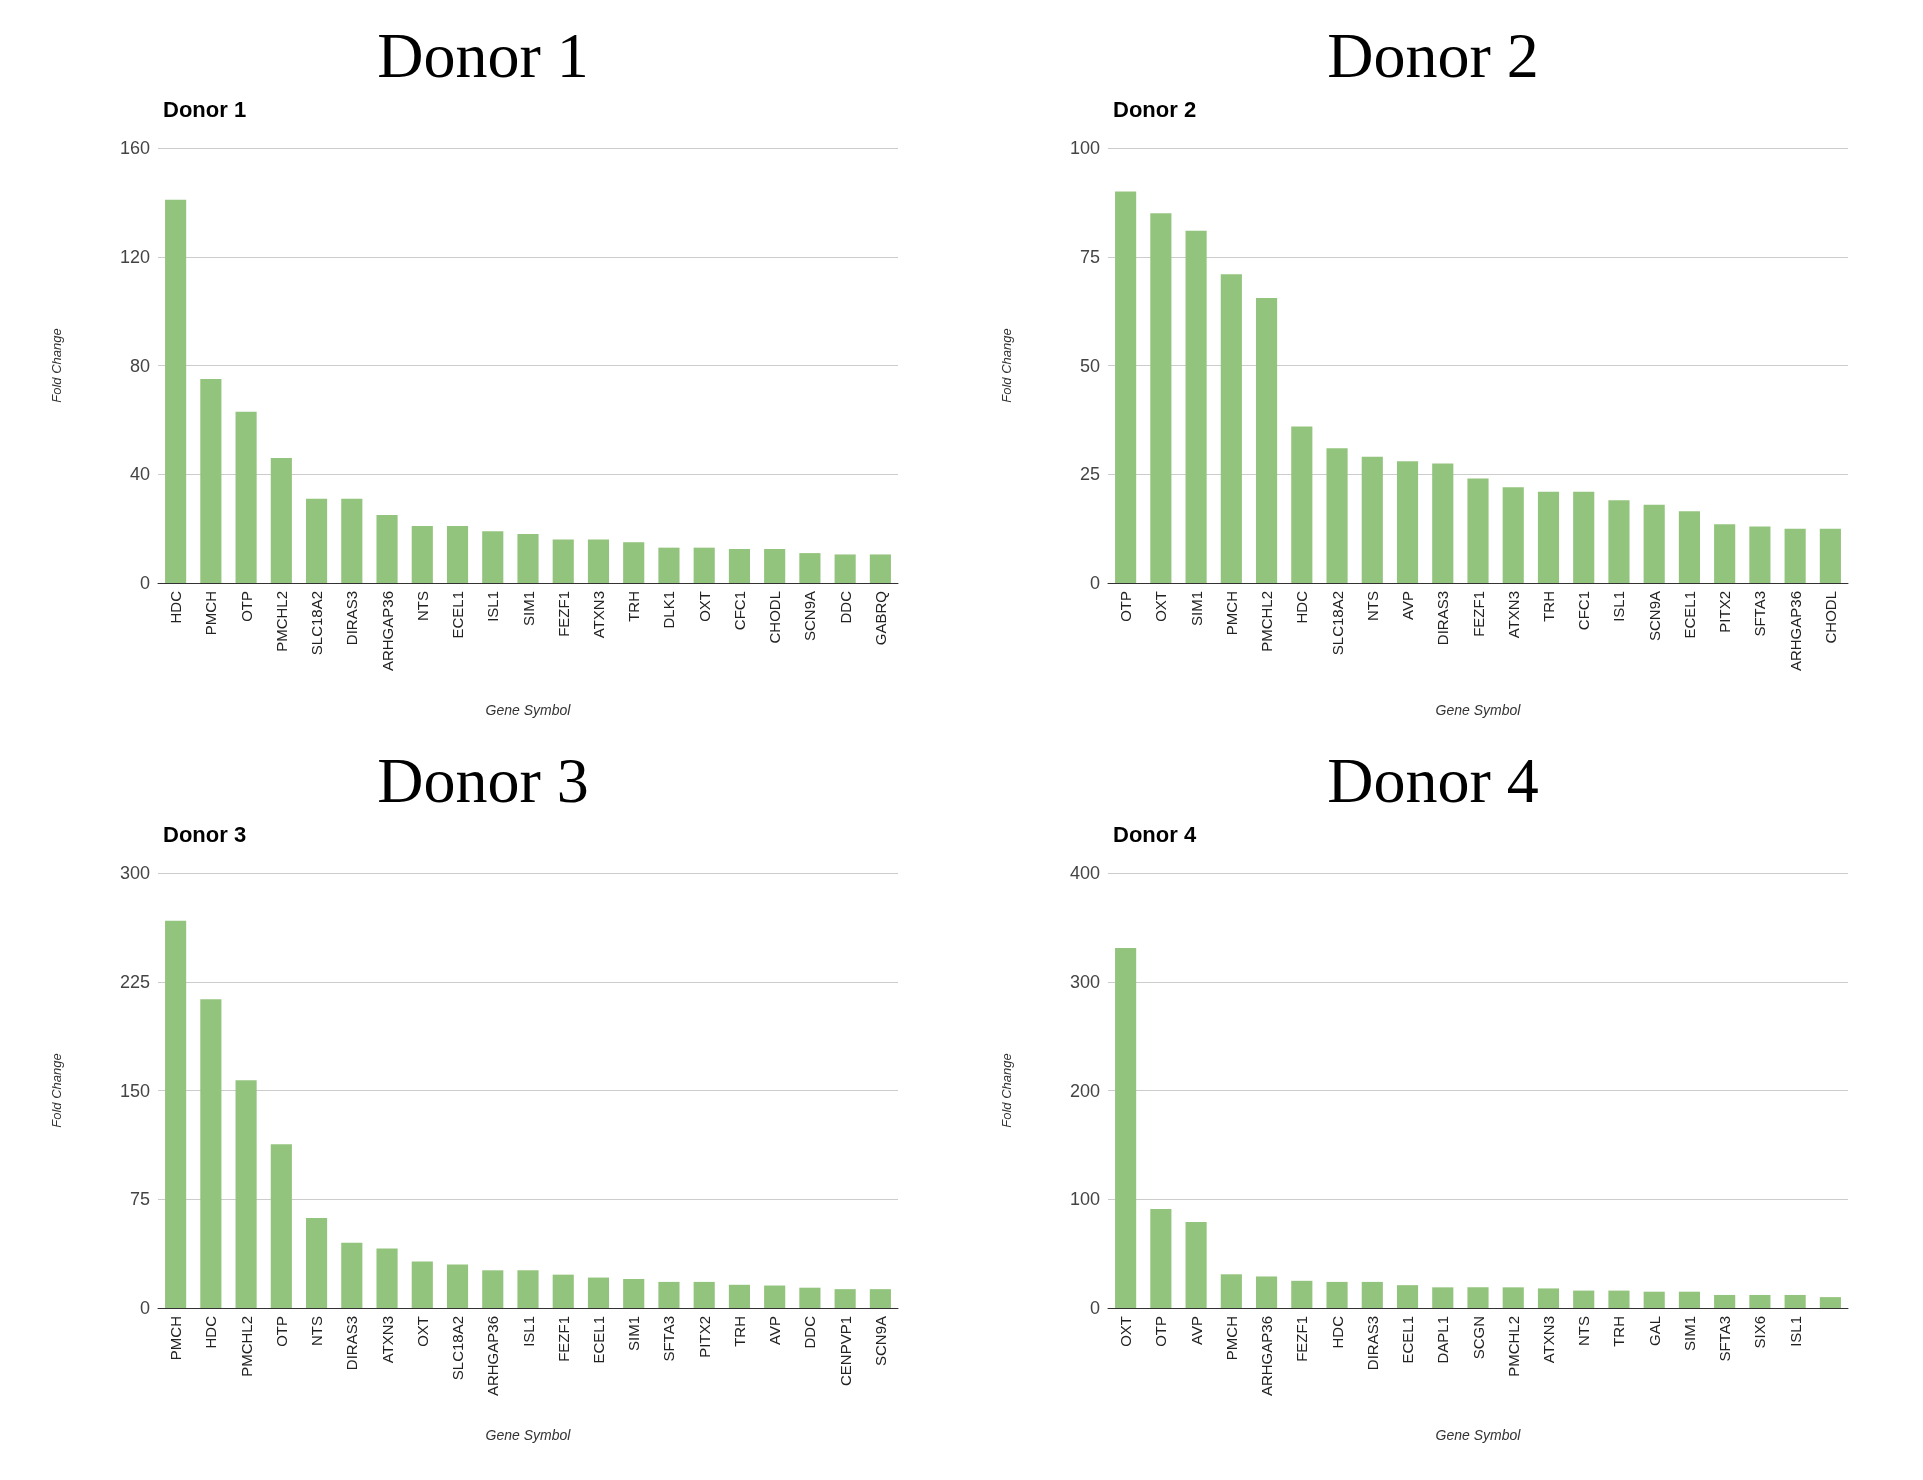 The image size is (1923, 1480). I want to click on x-tick-label: PITX2, so click(704, 1337).